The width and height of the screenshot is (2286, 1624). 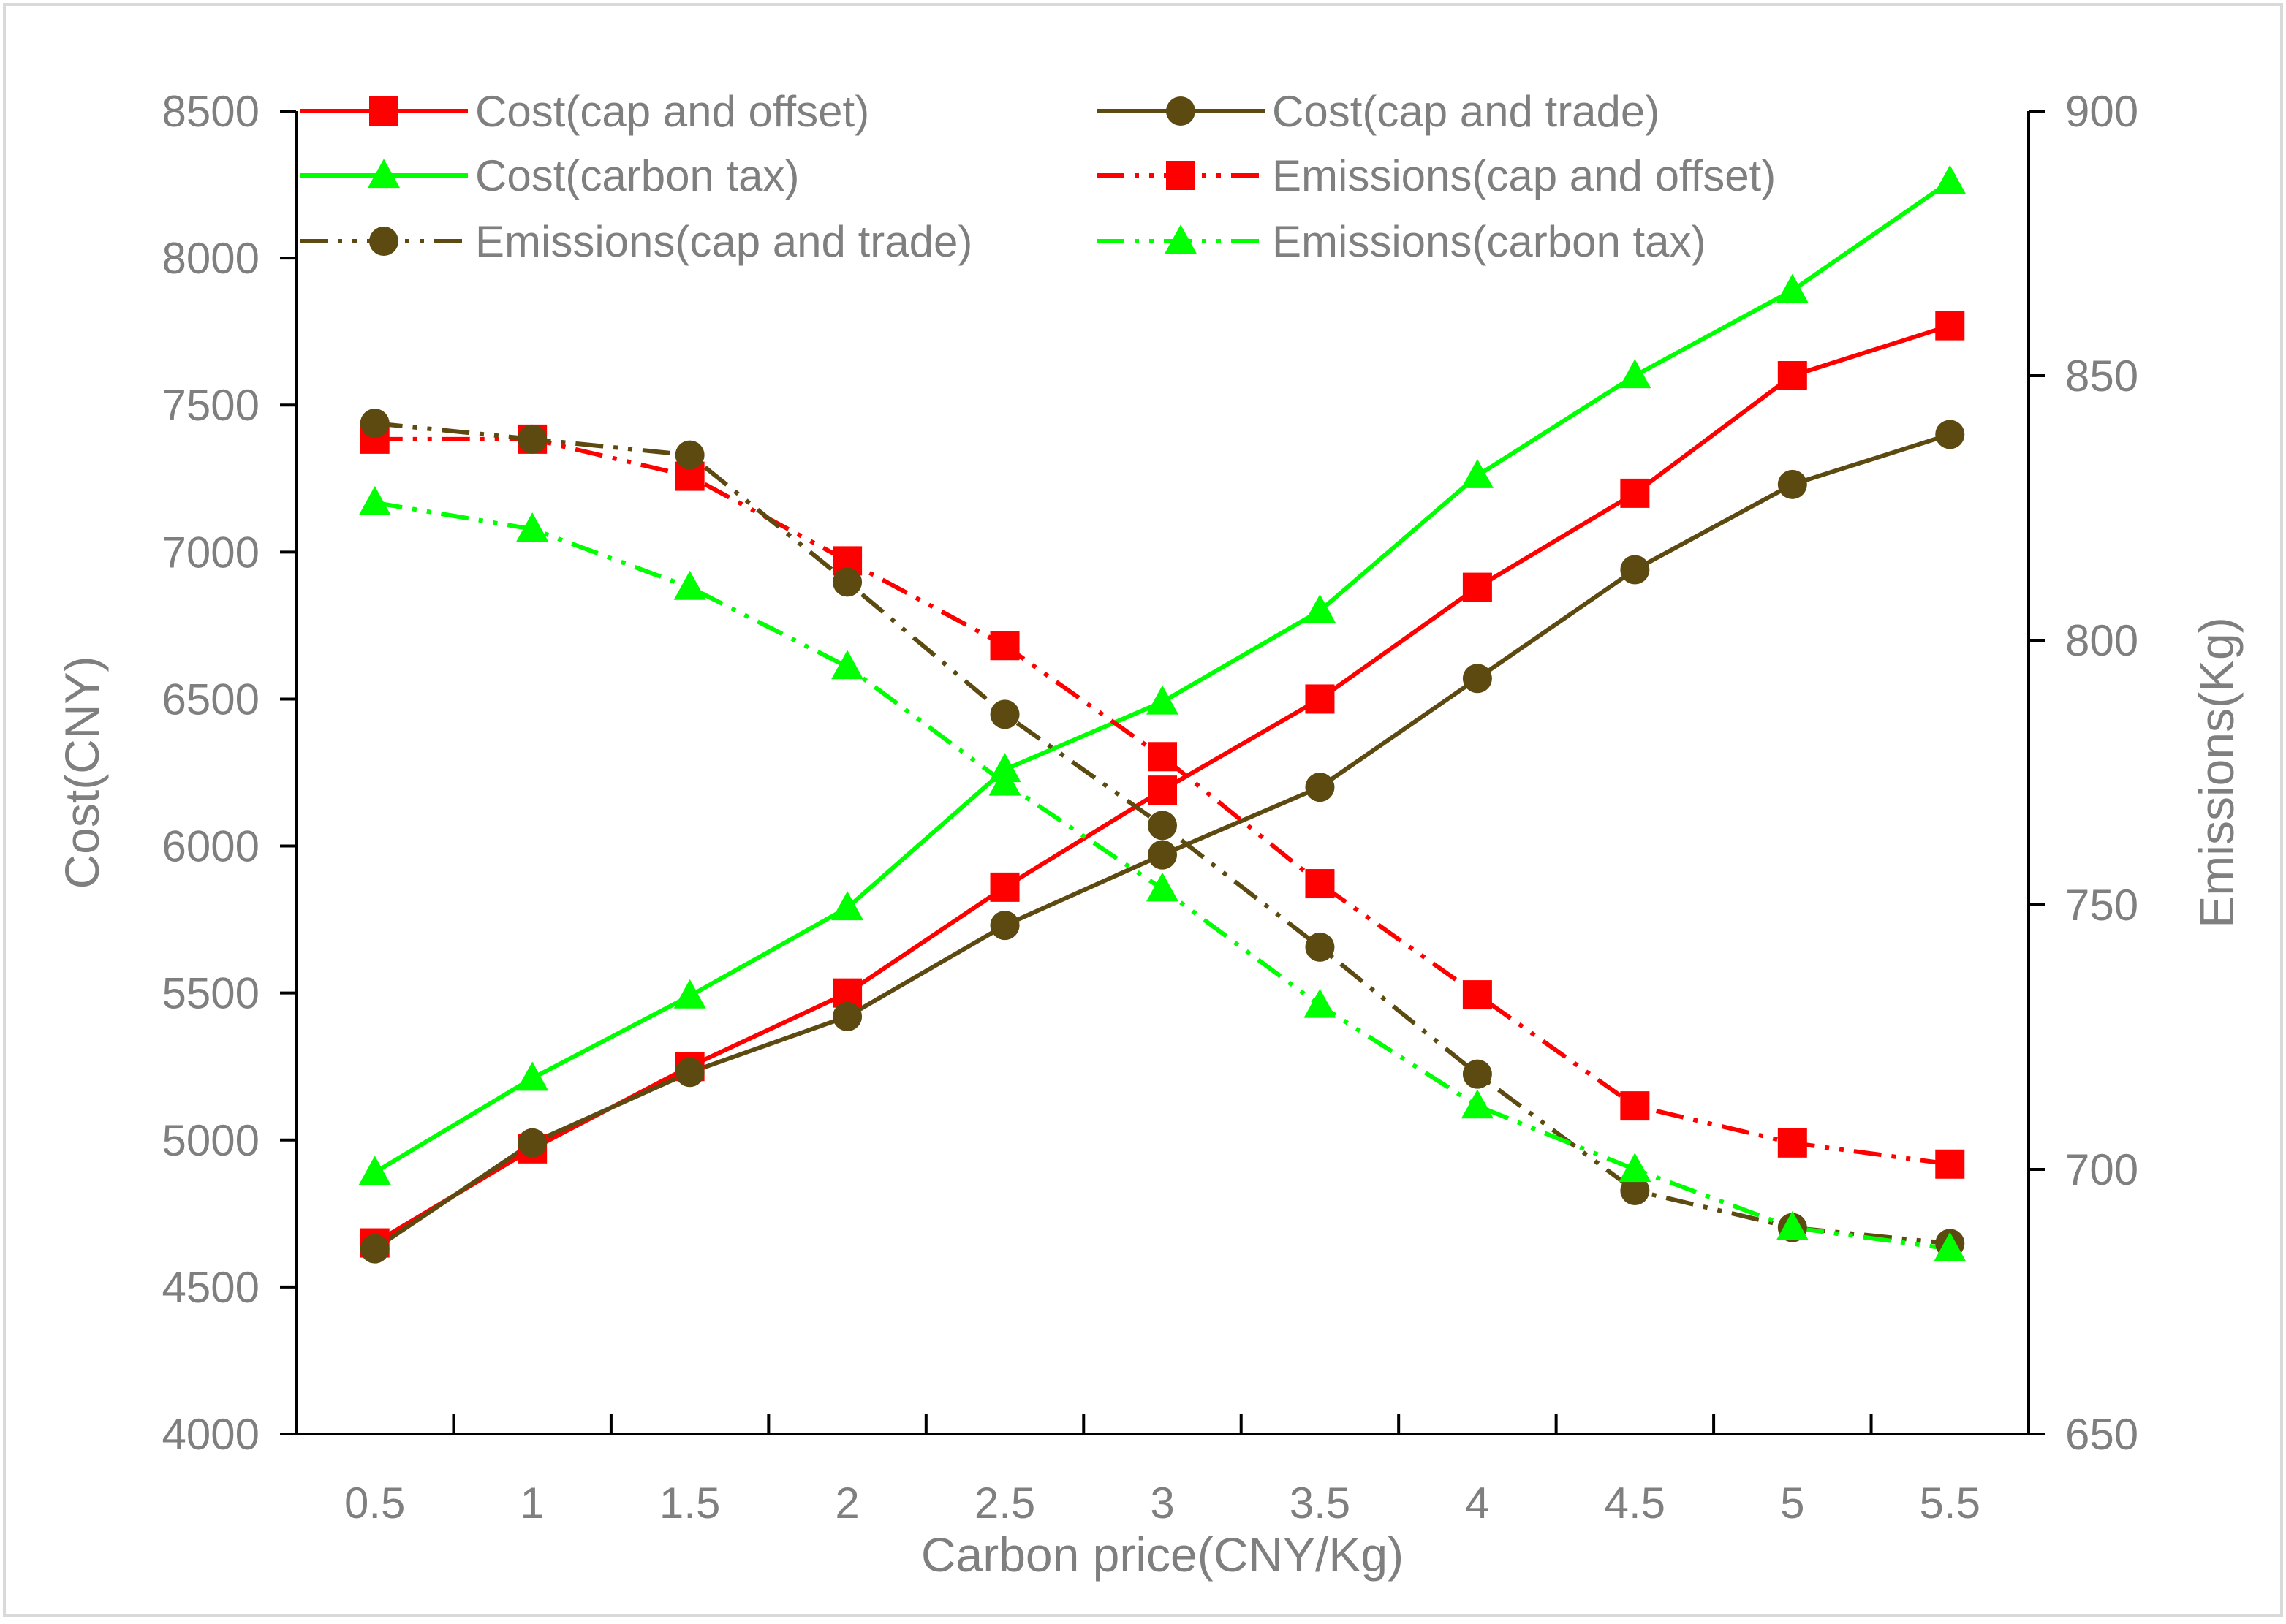 I want to click on y-right-tick-label: 800, so click(x=2101, y=641).